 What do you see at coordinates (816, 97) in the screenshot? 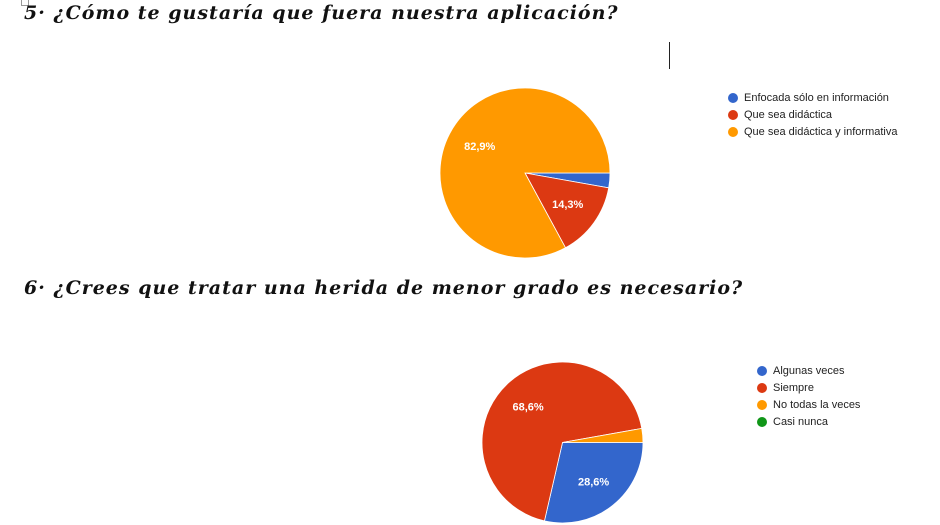
I see `legend-label: Enfocada sólo en información` at bounding box center [816, 97].